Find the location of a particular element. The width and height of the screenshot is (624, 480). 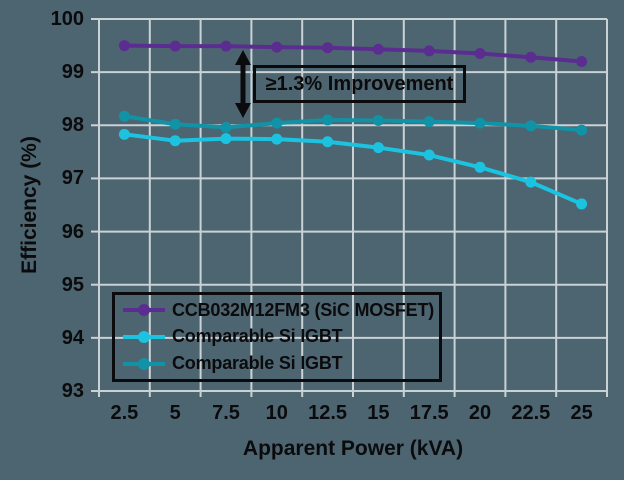

improvement-annotation: ≥1.3% Improvement is located at coordinates (359, 84).